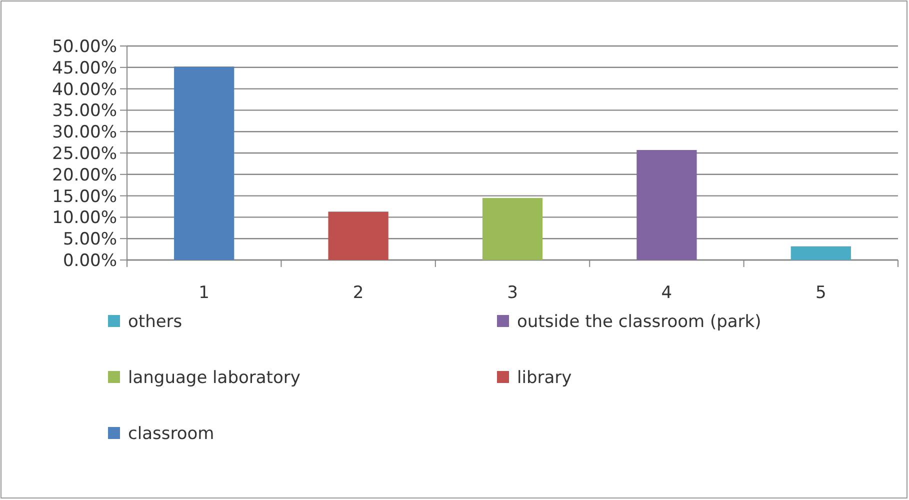 The image size is (909, 500). I want to click on y-tick-label: 10.00%, so click(84, 218).